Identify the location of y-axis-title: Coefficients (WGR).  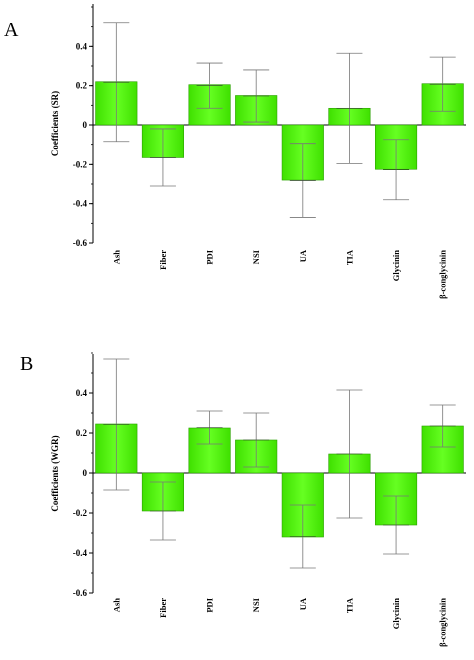
(55, 473).